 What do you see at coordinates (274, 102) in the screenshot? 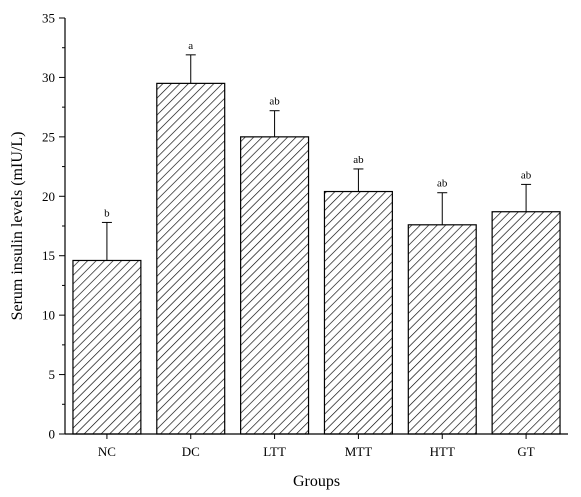
I see `significance-label-ltt: ab` at bounding box center [274, 102].